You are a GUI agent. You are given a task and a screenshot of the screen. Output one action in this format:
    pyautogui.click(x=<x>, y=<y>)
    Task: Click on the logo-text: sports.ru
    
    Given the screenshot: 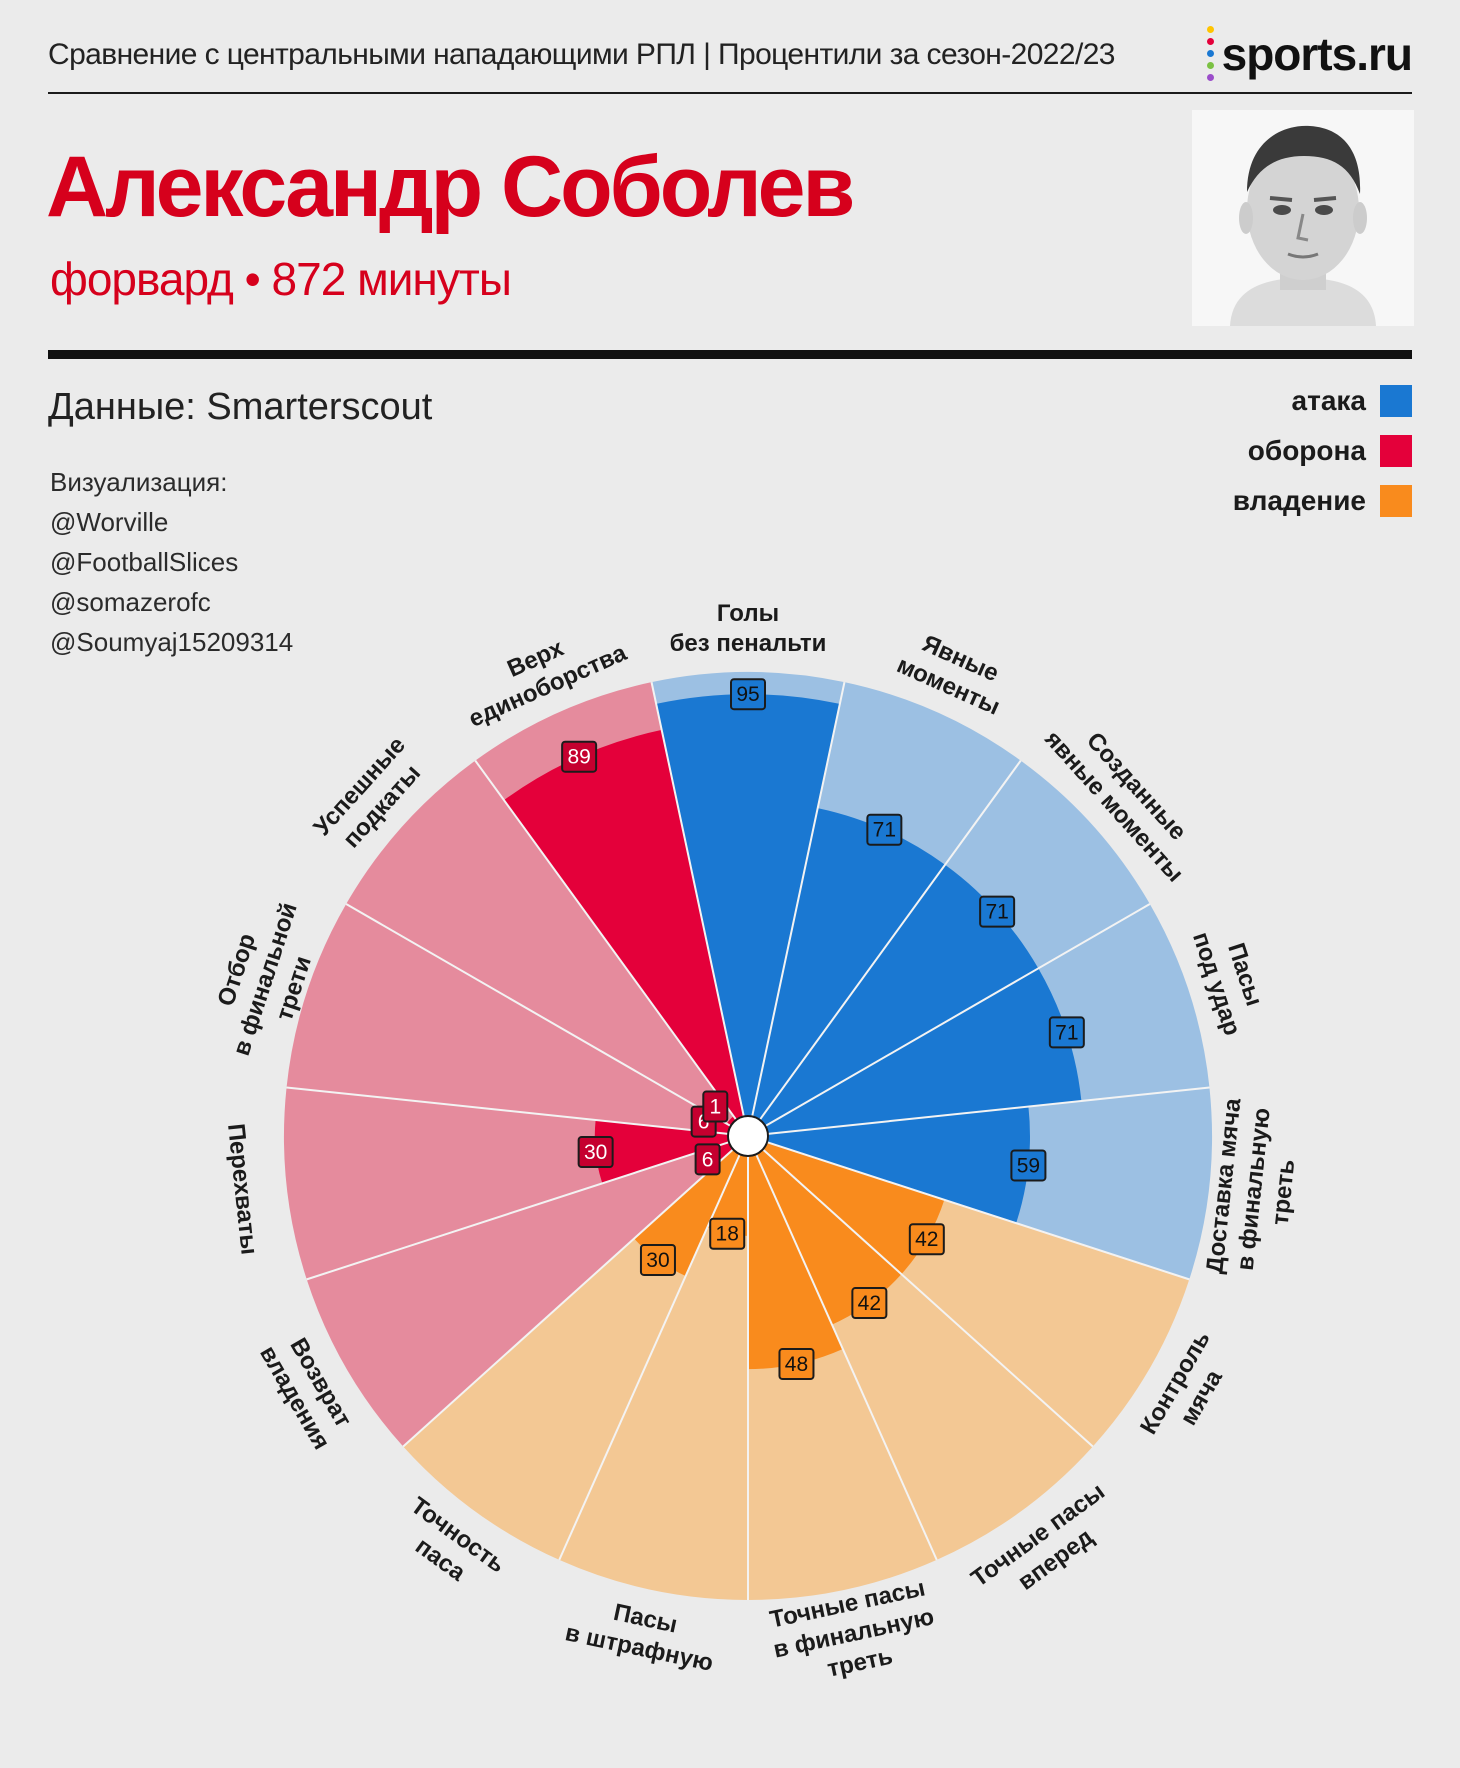 What is the action you would take?
    pyautogui.click(x=1317, y=53)
    